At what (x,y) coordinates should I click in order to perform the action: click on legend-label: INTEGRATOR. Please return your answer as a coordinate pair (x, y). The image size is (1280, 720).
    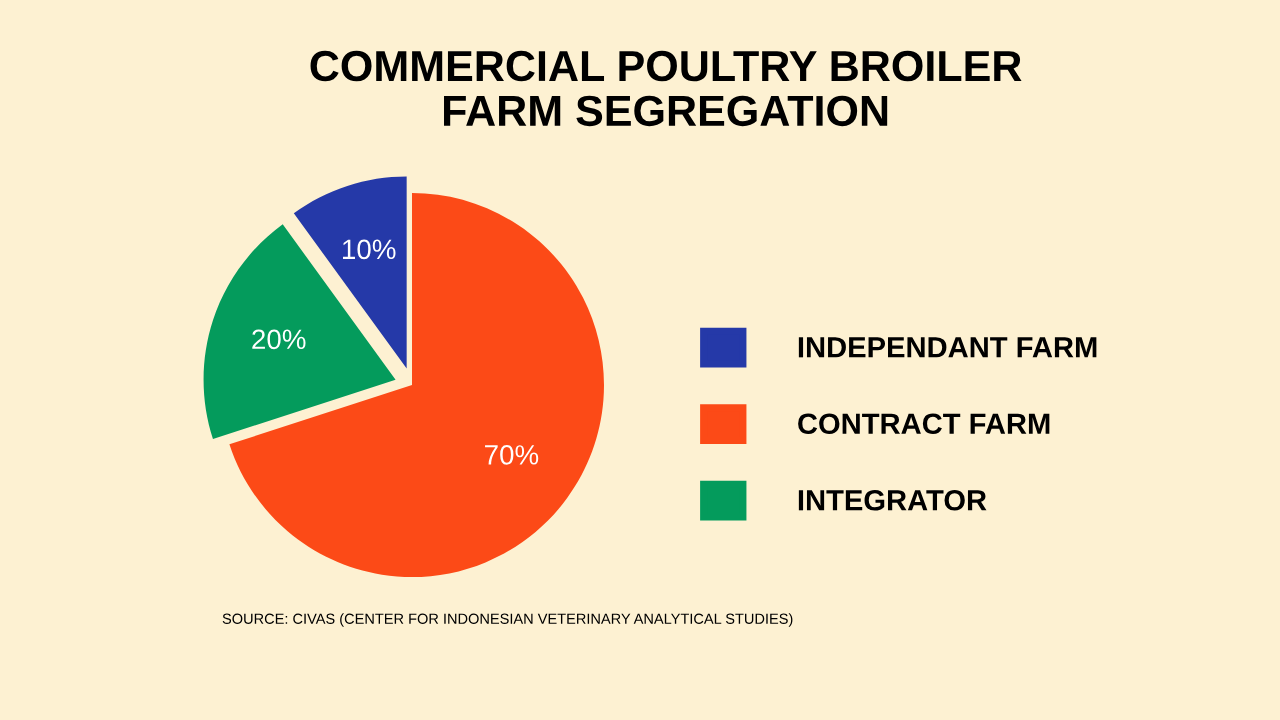
    Looking at the image, I should click on (892, 500).